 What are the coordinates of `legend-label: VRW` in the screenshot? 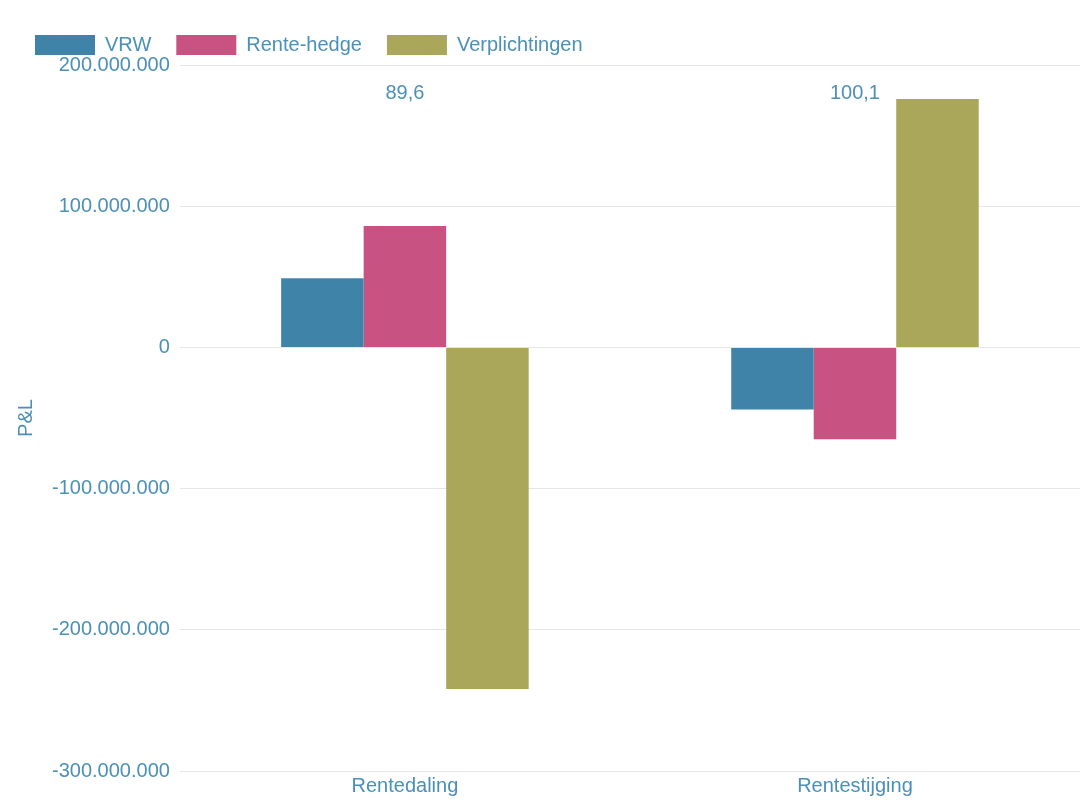 It's located at (128, 43).